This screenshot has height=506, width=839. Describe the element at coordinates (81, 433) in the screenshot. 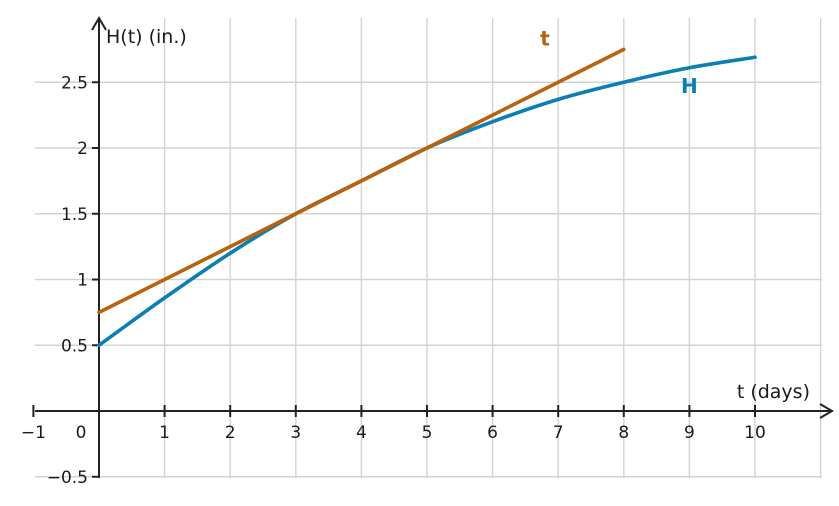

I see `x-tick-label: 0` at that location.